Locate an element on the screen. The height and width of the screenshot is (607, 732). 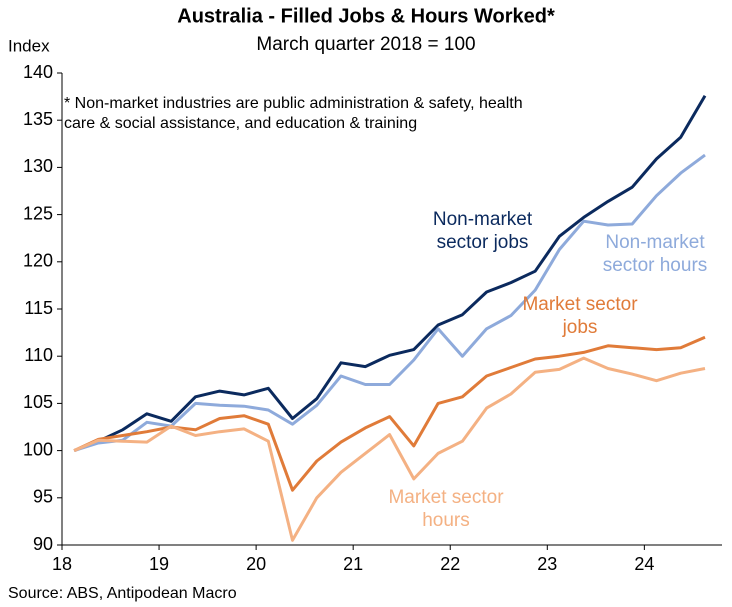
series-label-box: Market sector jobs is located at coordinates (580, 316).